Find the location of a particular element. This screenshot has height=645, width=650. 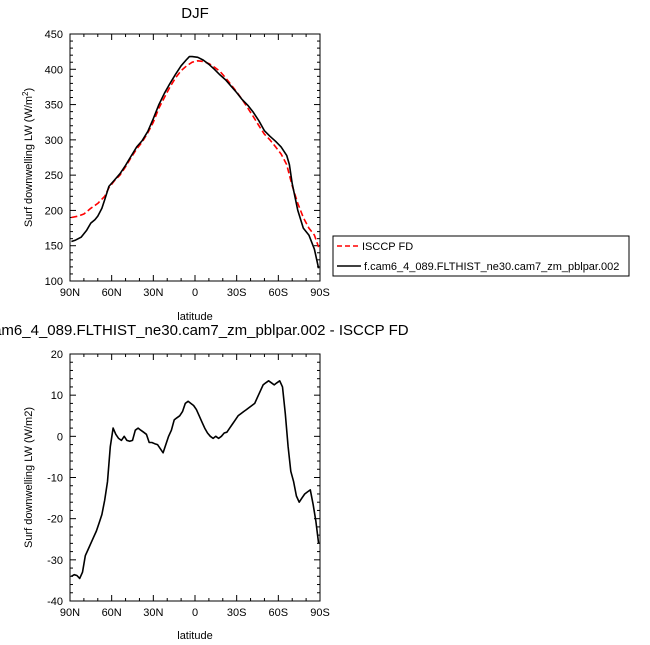

top-y-axis-label-close: ) is located at coordinates (29, 90).